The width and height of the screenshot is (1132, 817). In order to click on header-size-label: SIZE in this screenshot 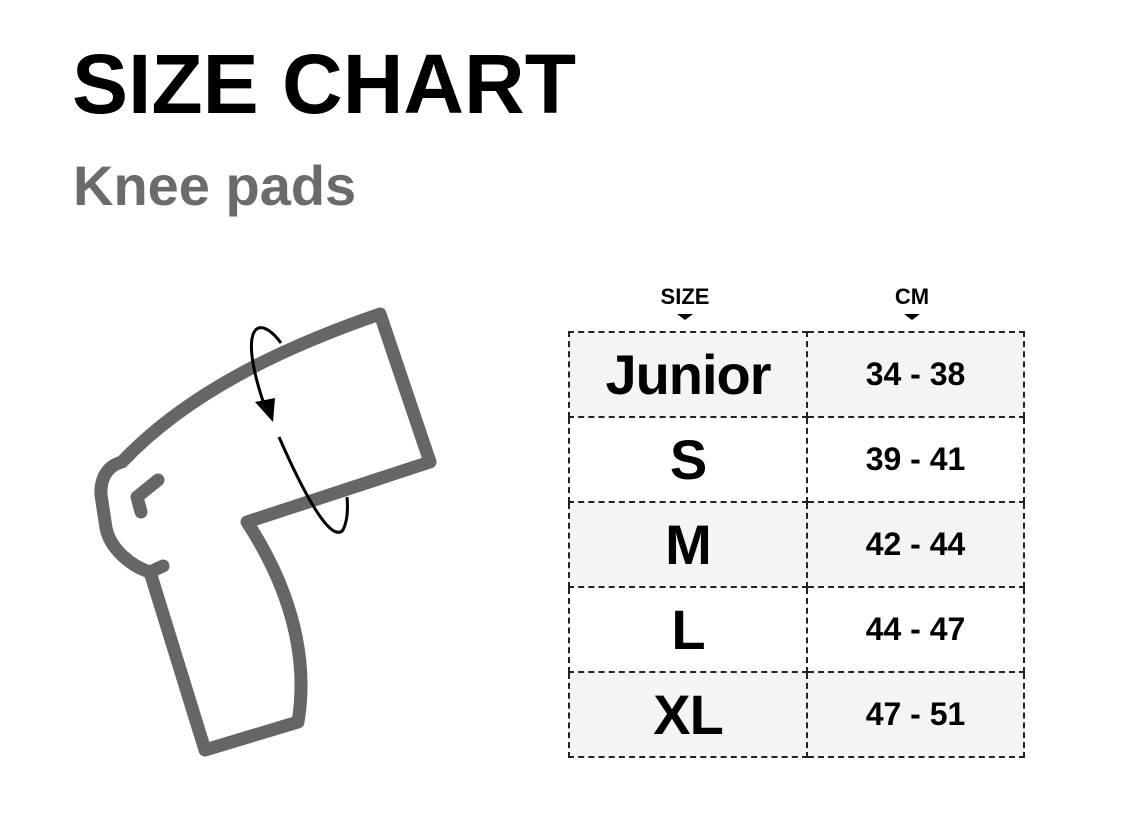, I will do `click(685, 296)`.